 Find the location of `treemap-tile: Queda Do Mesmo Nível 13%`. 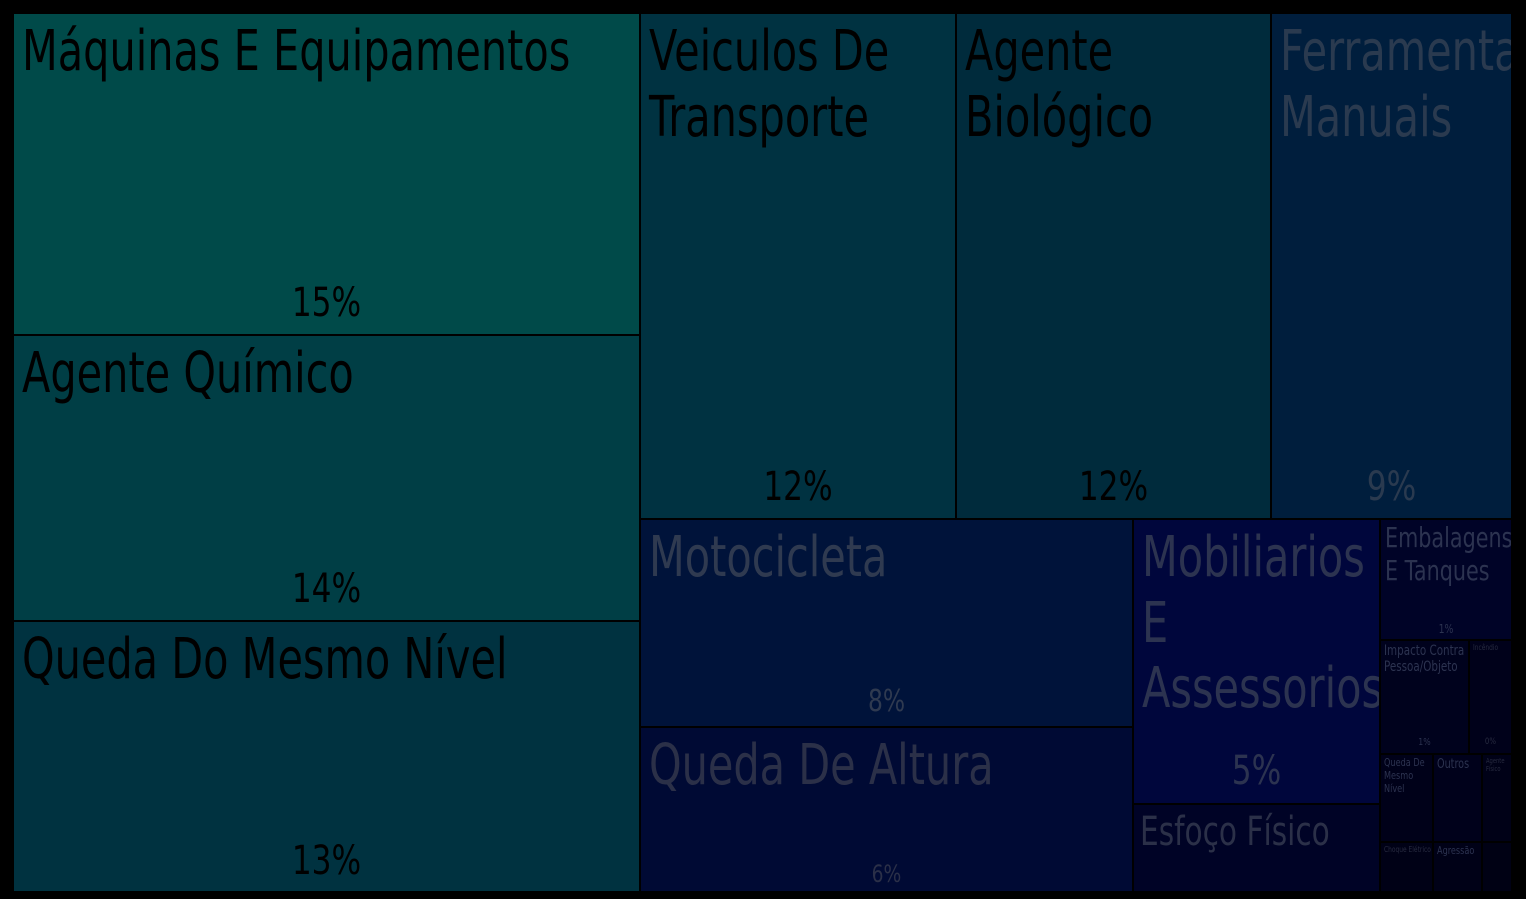

treemap-tile: Queda Do Mesmo Nível 13% is located at coordinates (326, 756).